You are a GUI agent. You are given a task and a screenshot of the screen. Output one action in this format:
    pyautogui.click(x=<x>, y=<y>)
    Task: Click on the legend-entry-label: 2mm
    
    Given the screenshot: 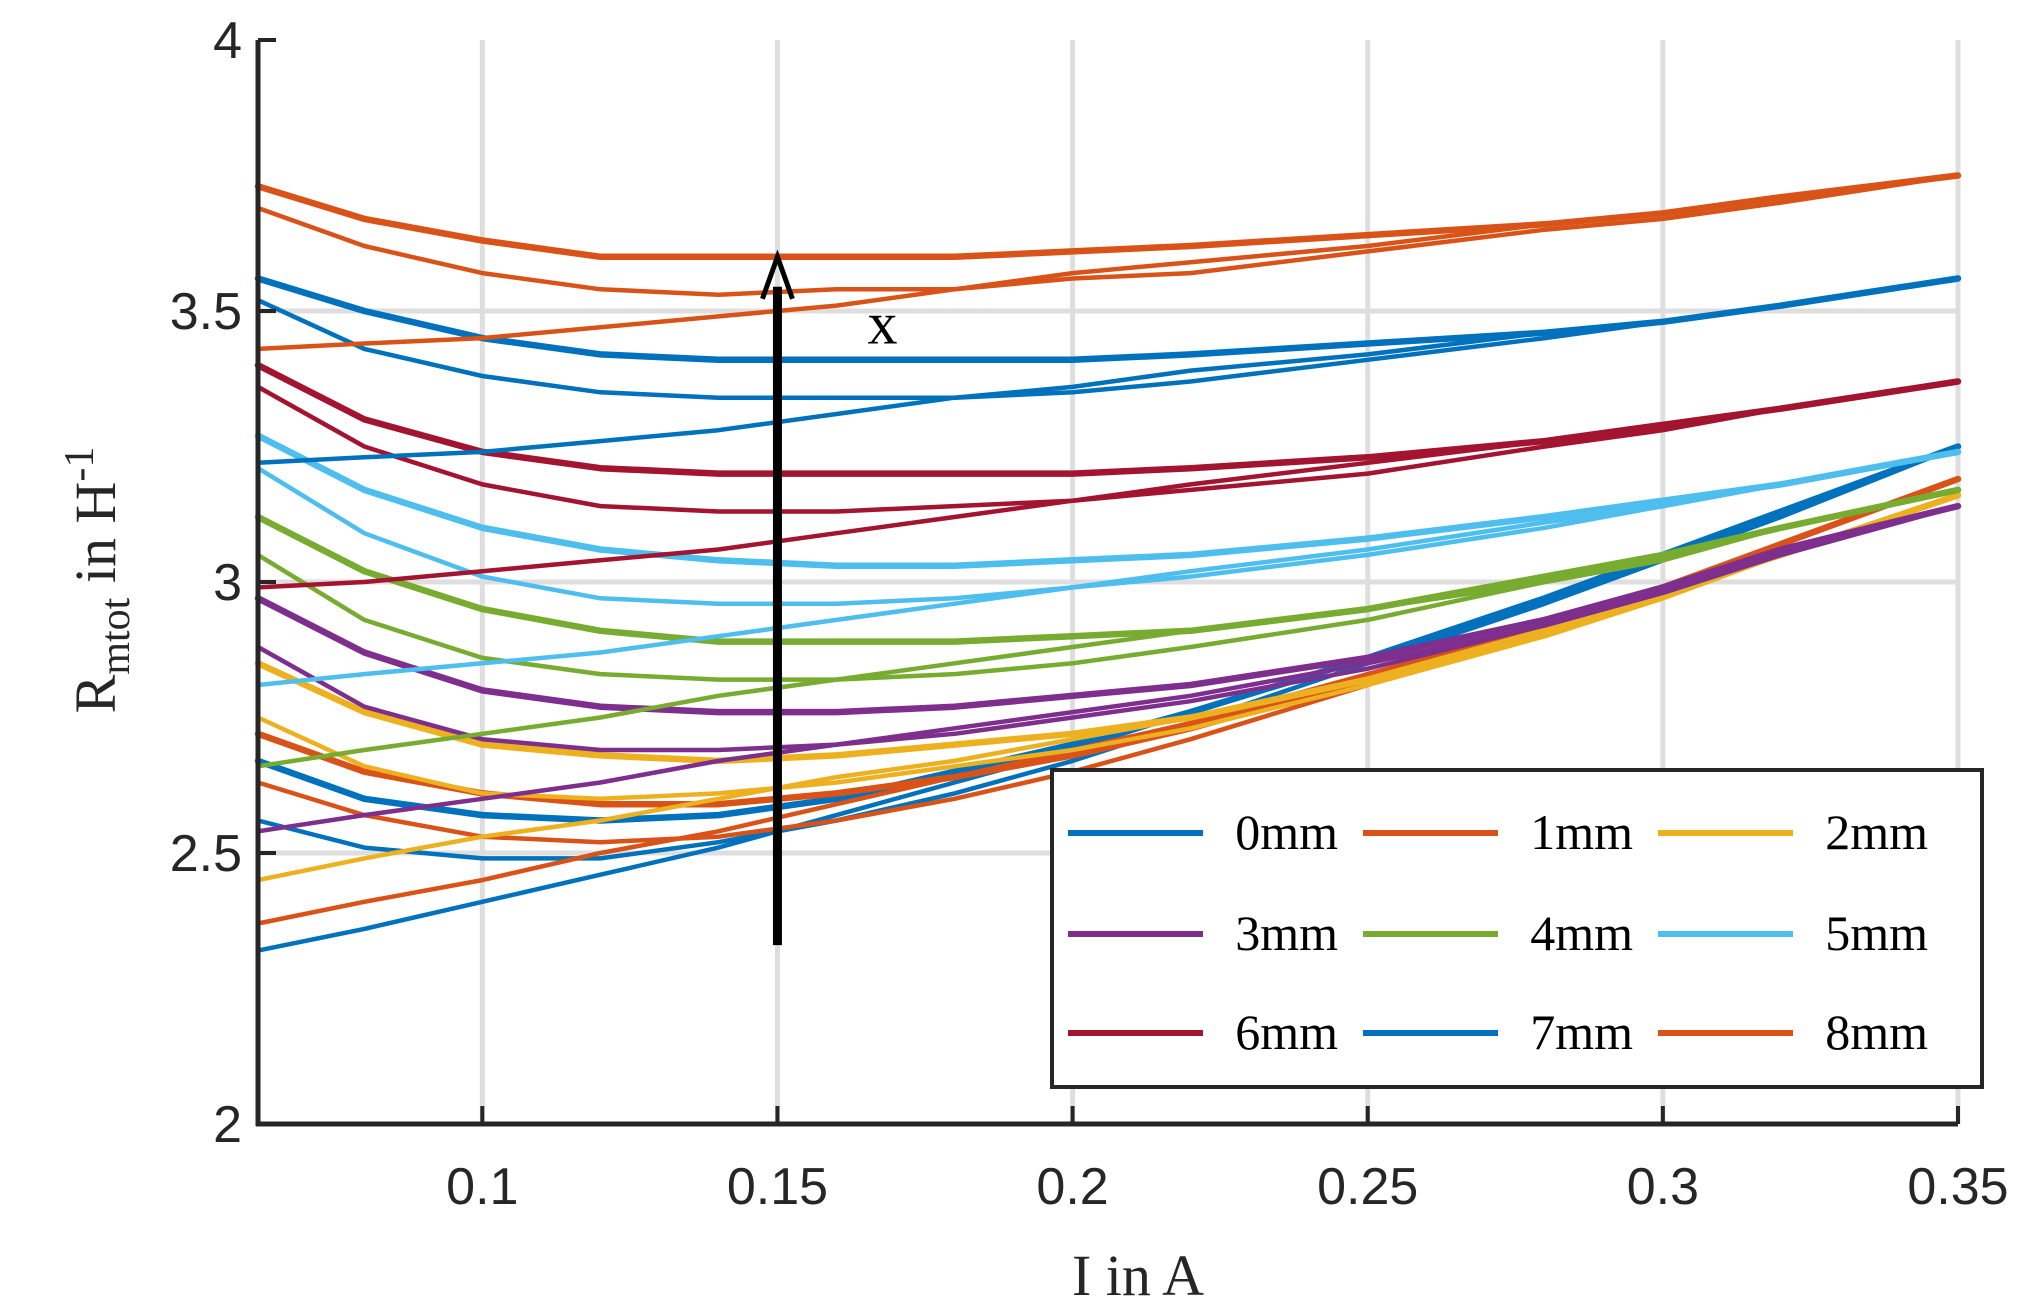 What is the action you would take?
    pyautogui.click(x=1876, y=832)
    